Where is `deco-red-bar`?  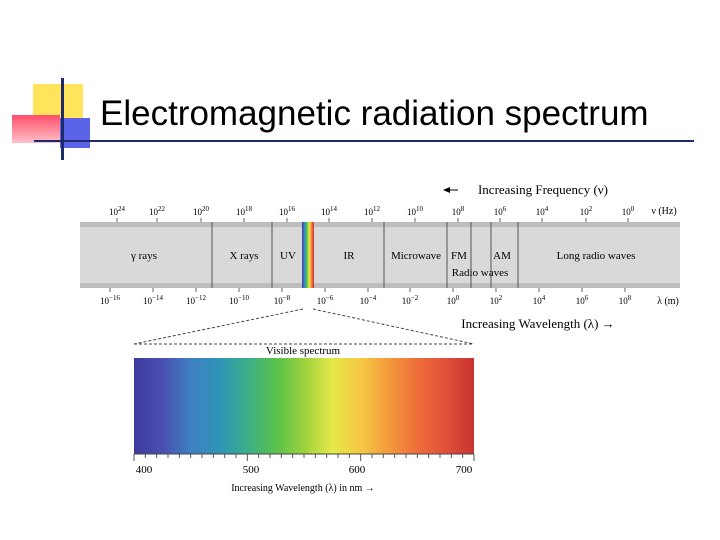 deco-red-bar is located at coordinates (36, 129).